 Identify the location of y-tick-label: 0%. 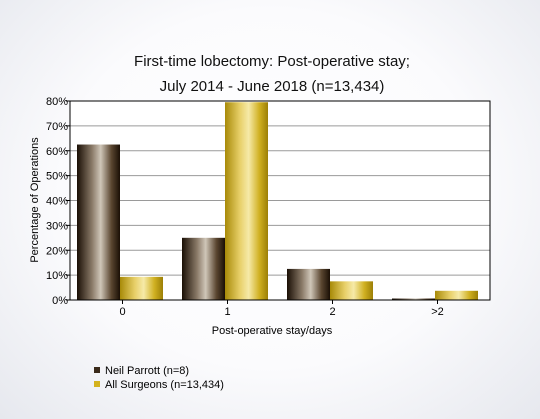
(60, 301).